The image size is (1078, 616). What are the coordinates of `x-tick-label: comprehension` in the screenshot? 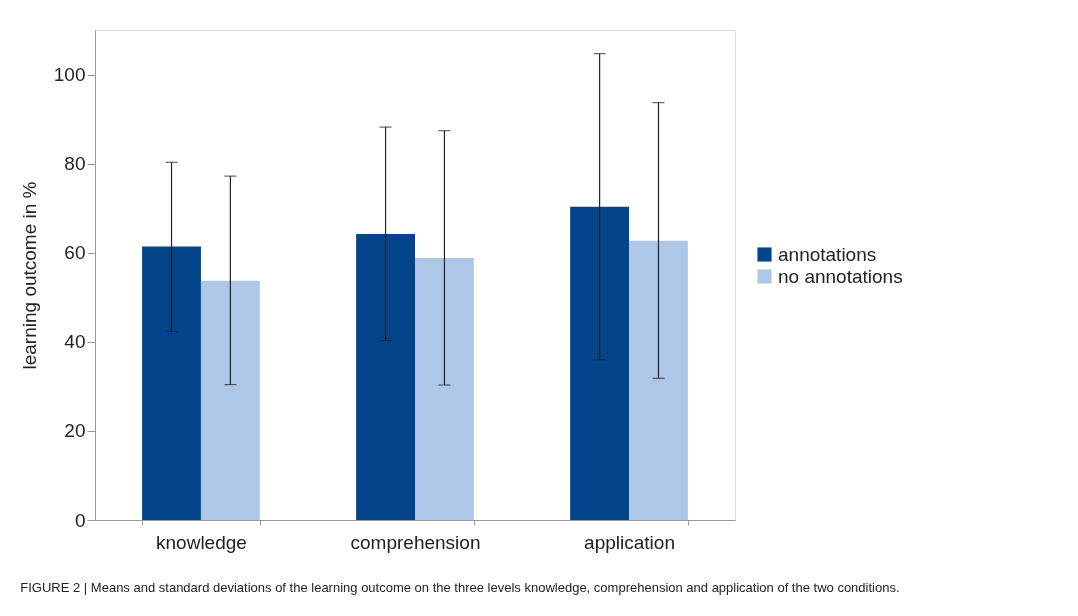 It's located at (415, 542).